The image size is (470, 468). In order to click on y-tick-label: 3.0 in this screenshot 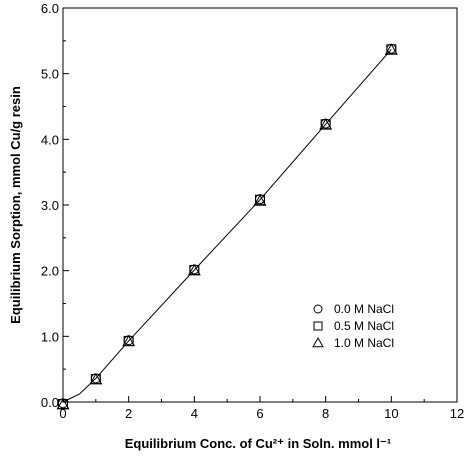, I will do `click(50, 205)`.